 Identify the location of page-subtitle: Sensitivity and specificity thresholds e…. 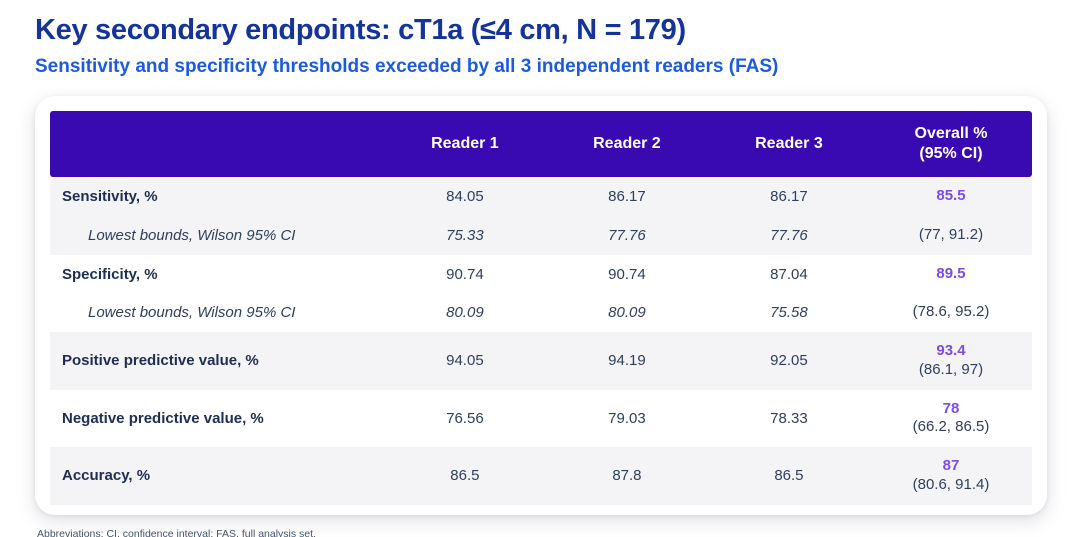
(407, 67).